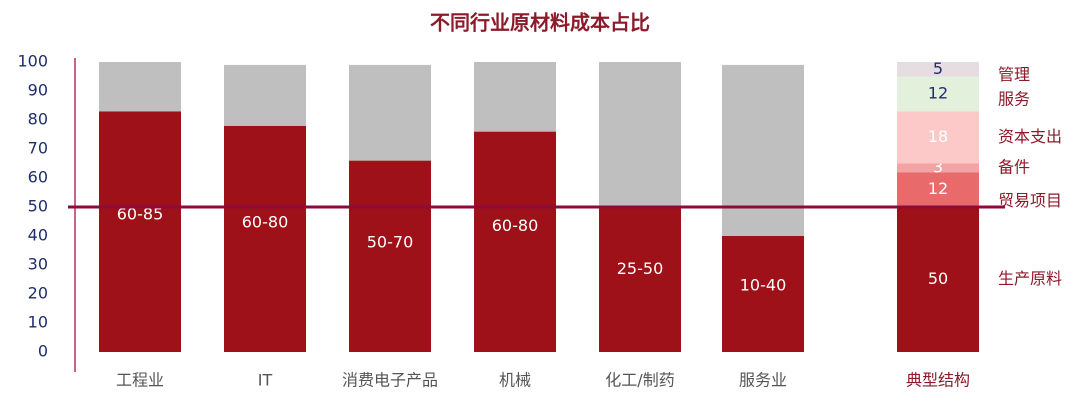 This screenshot has height=405, width=1080. I want to click on y-tick-label: 10, so click(38, 322).